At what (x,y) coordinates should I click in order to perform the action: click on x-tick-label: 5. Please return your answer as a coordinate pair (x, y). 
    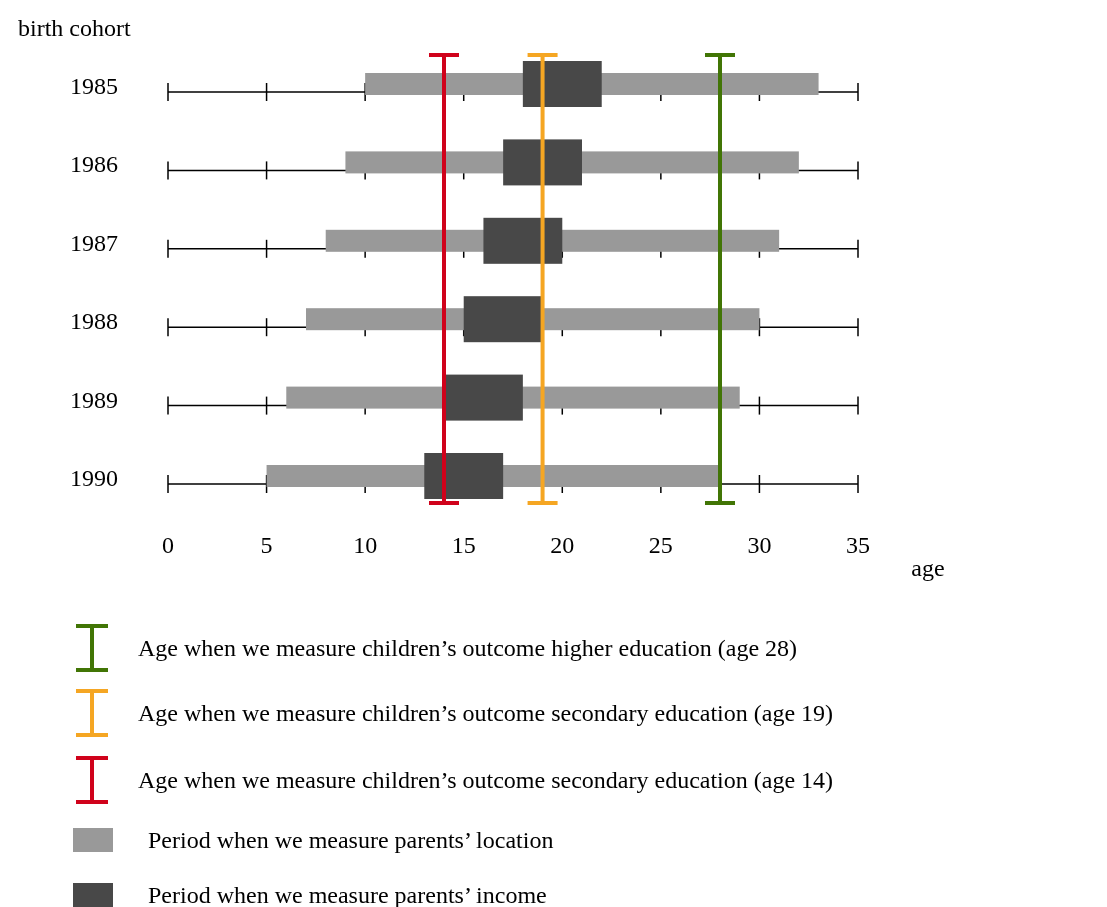
    Looking at the image, I should click on (266, 545).